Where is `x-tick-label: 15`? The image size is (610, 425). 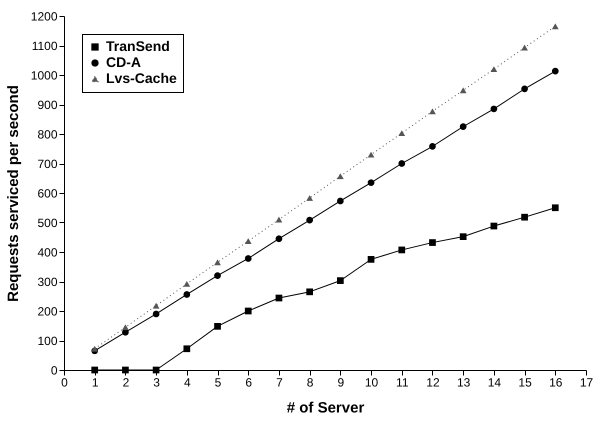 x-tick-label: 15 is located at coordinates (525, 383).